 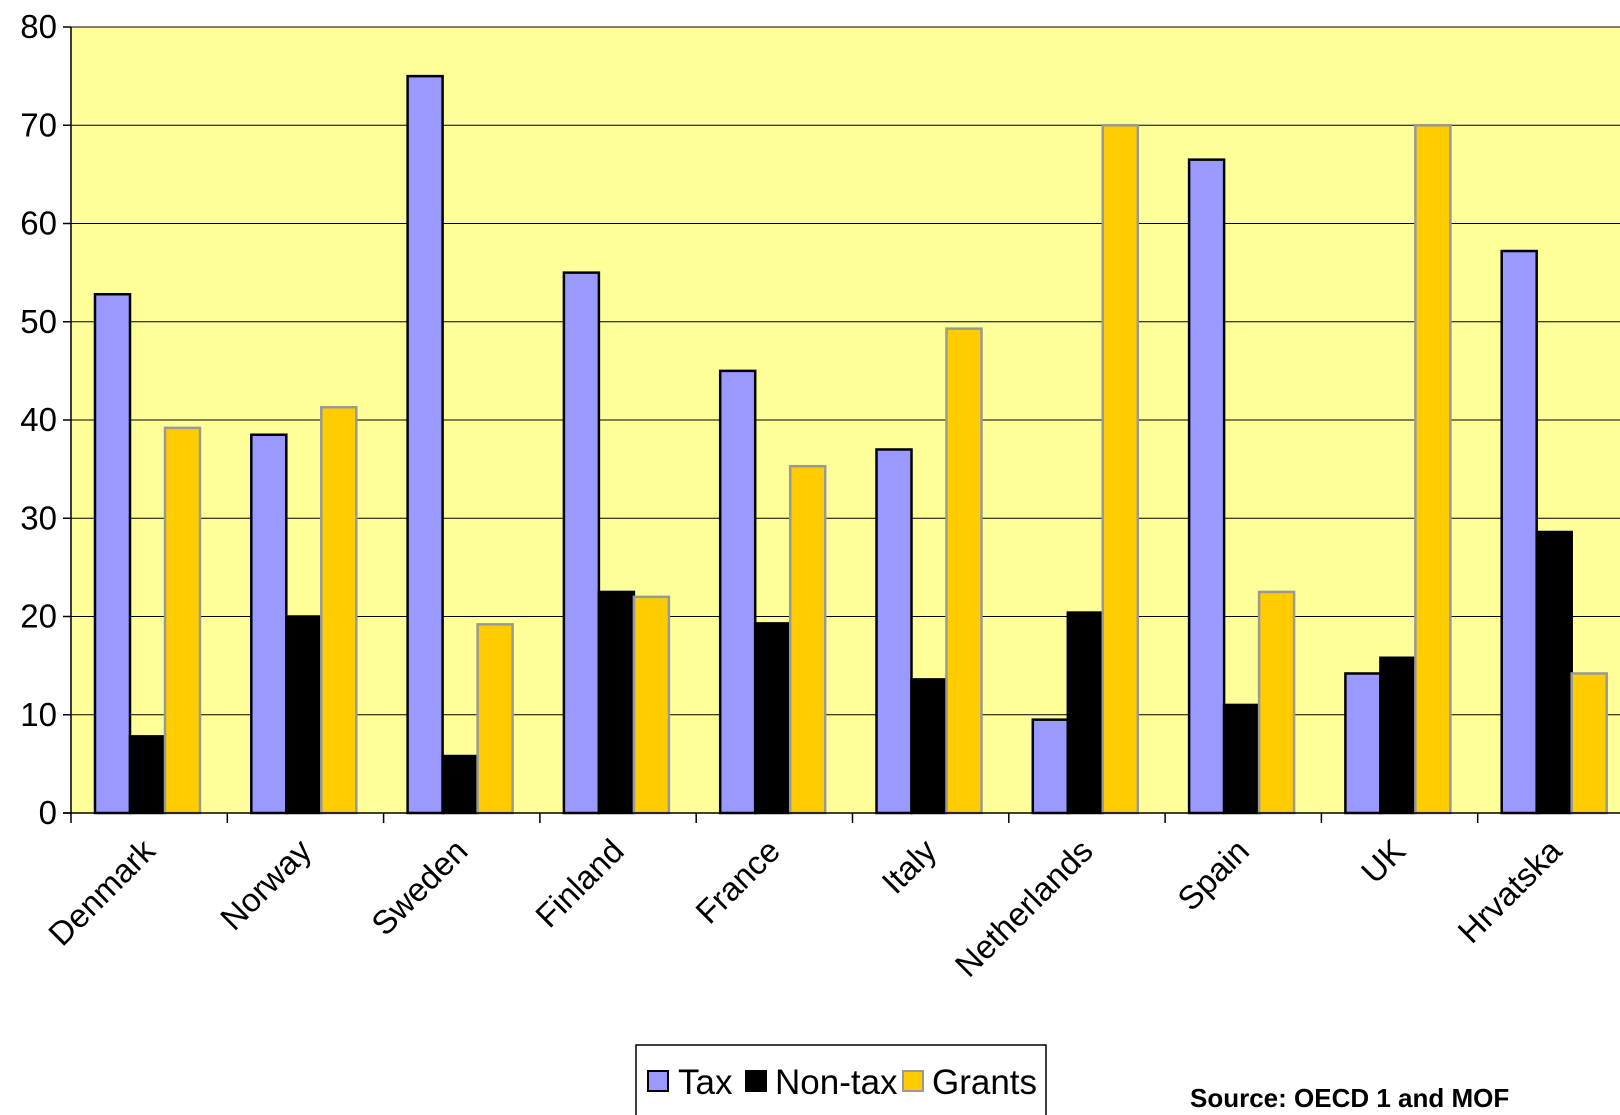 I want to click on bar-non-tax-netherlands, so click(x=1085, y=713).